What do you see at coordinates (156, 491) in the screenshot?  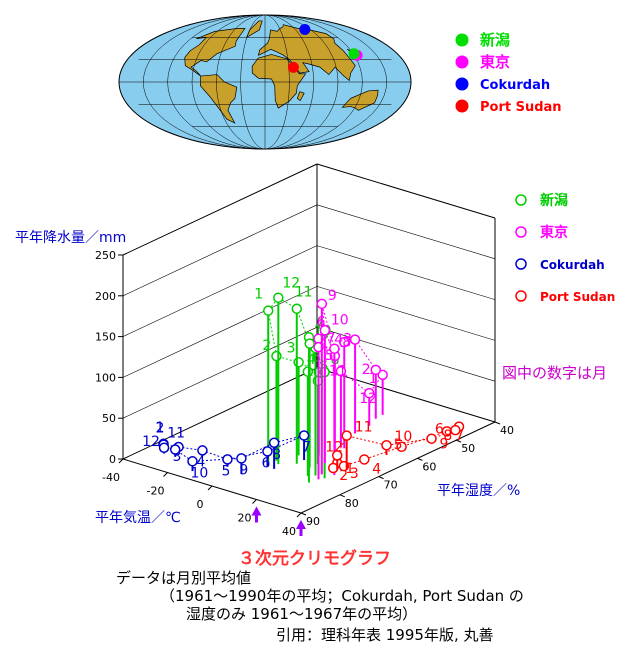 I see `x-tick-label: -20` at bounding box center [156, 491].